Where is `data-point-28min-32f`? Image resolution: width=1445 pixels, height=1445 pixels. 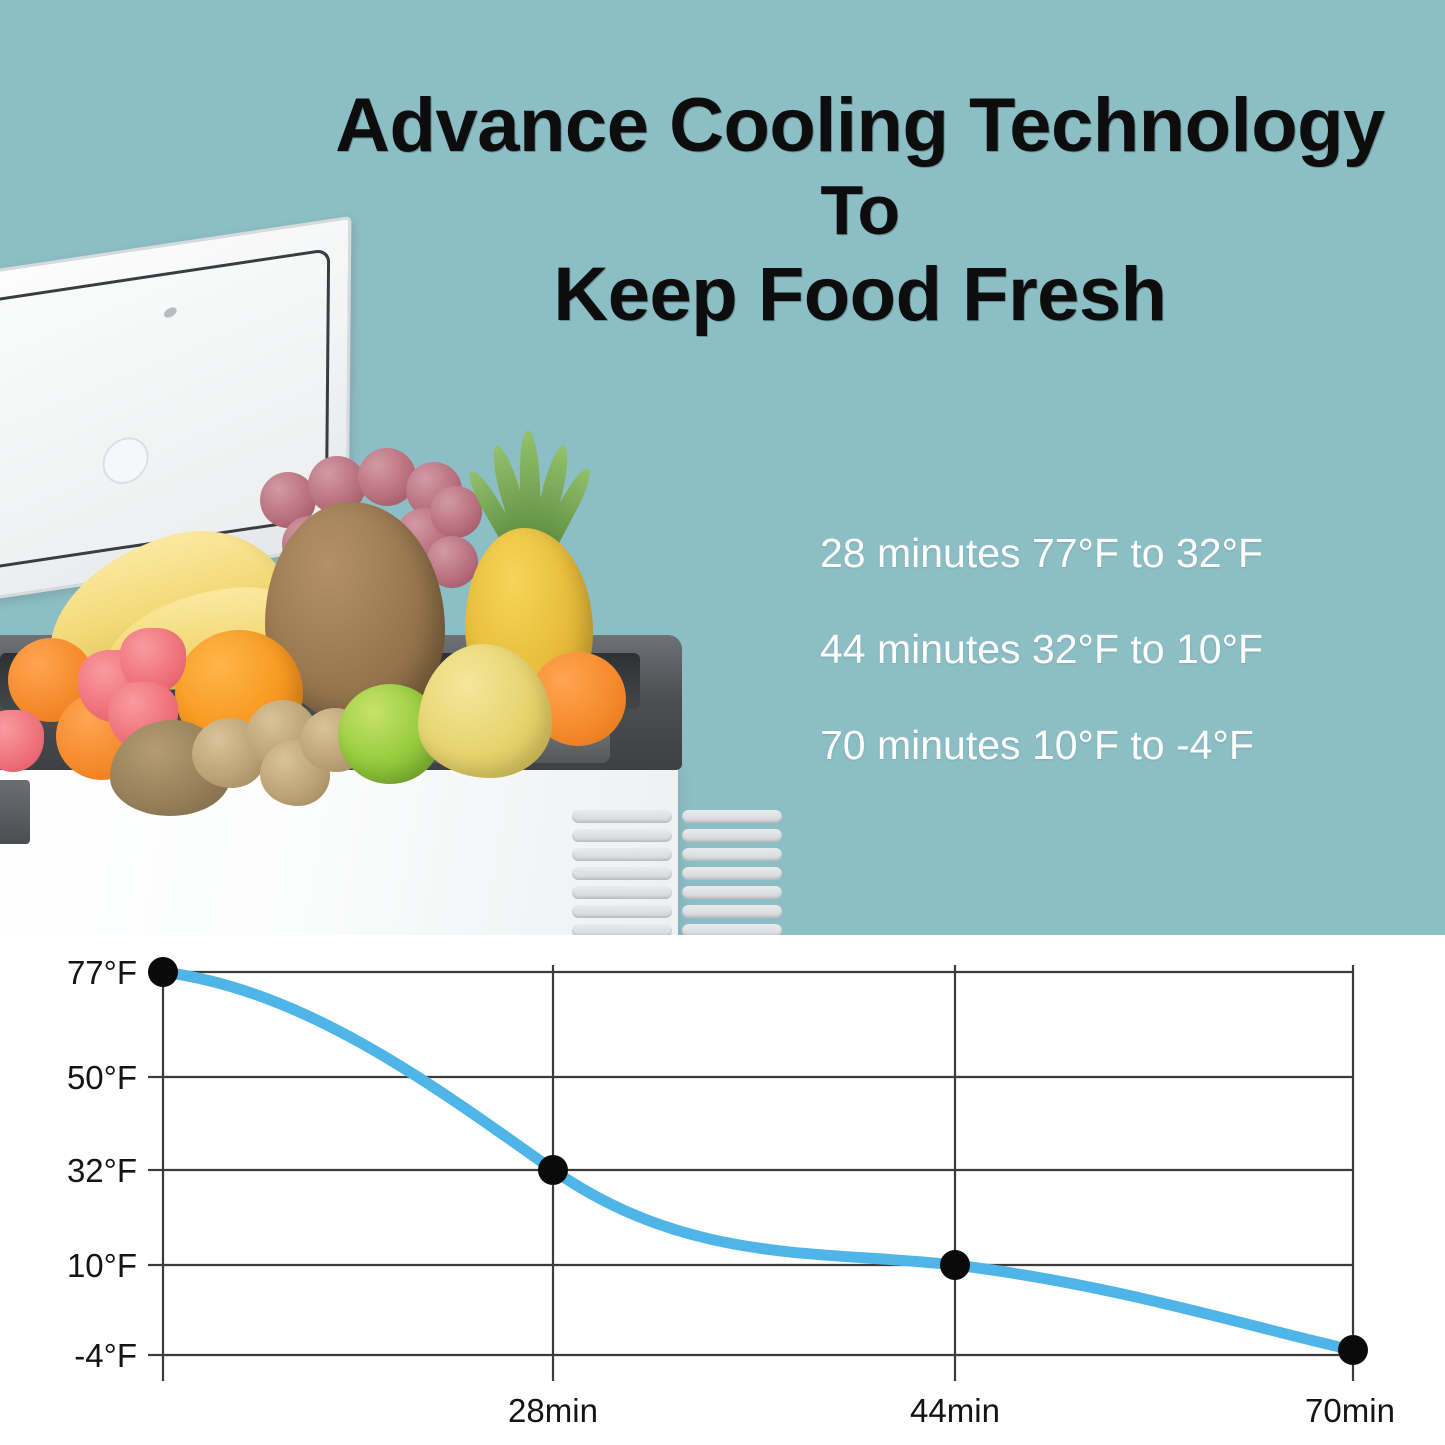
data-point-28min-32f is located at coordinates (553, 1170).